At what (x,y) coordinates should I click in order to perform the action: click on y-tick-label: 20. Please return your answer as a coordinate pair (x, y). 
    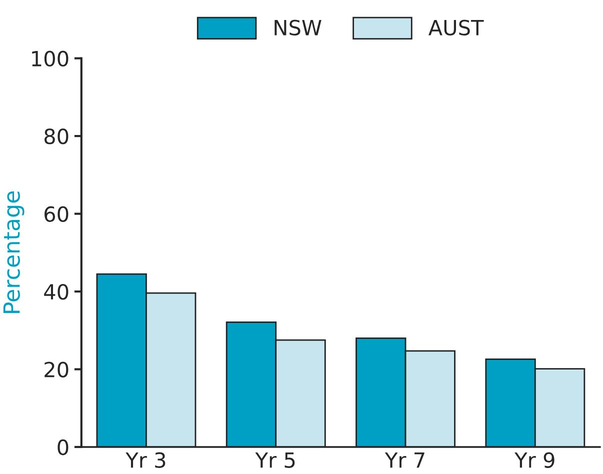
    Looking at the image, I should click on (56, 370).